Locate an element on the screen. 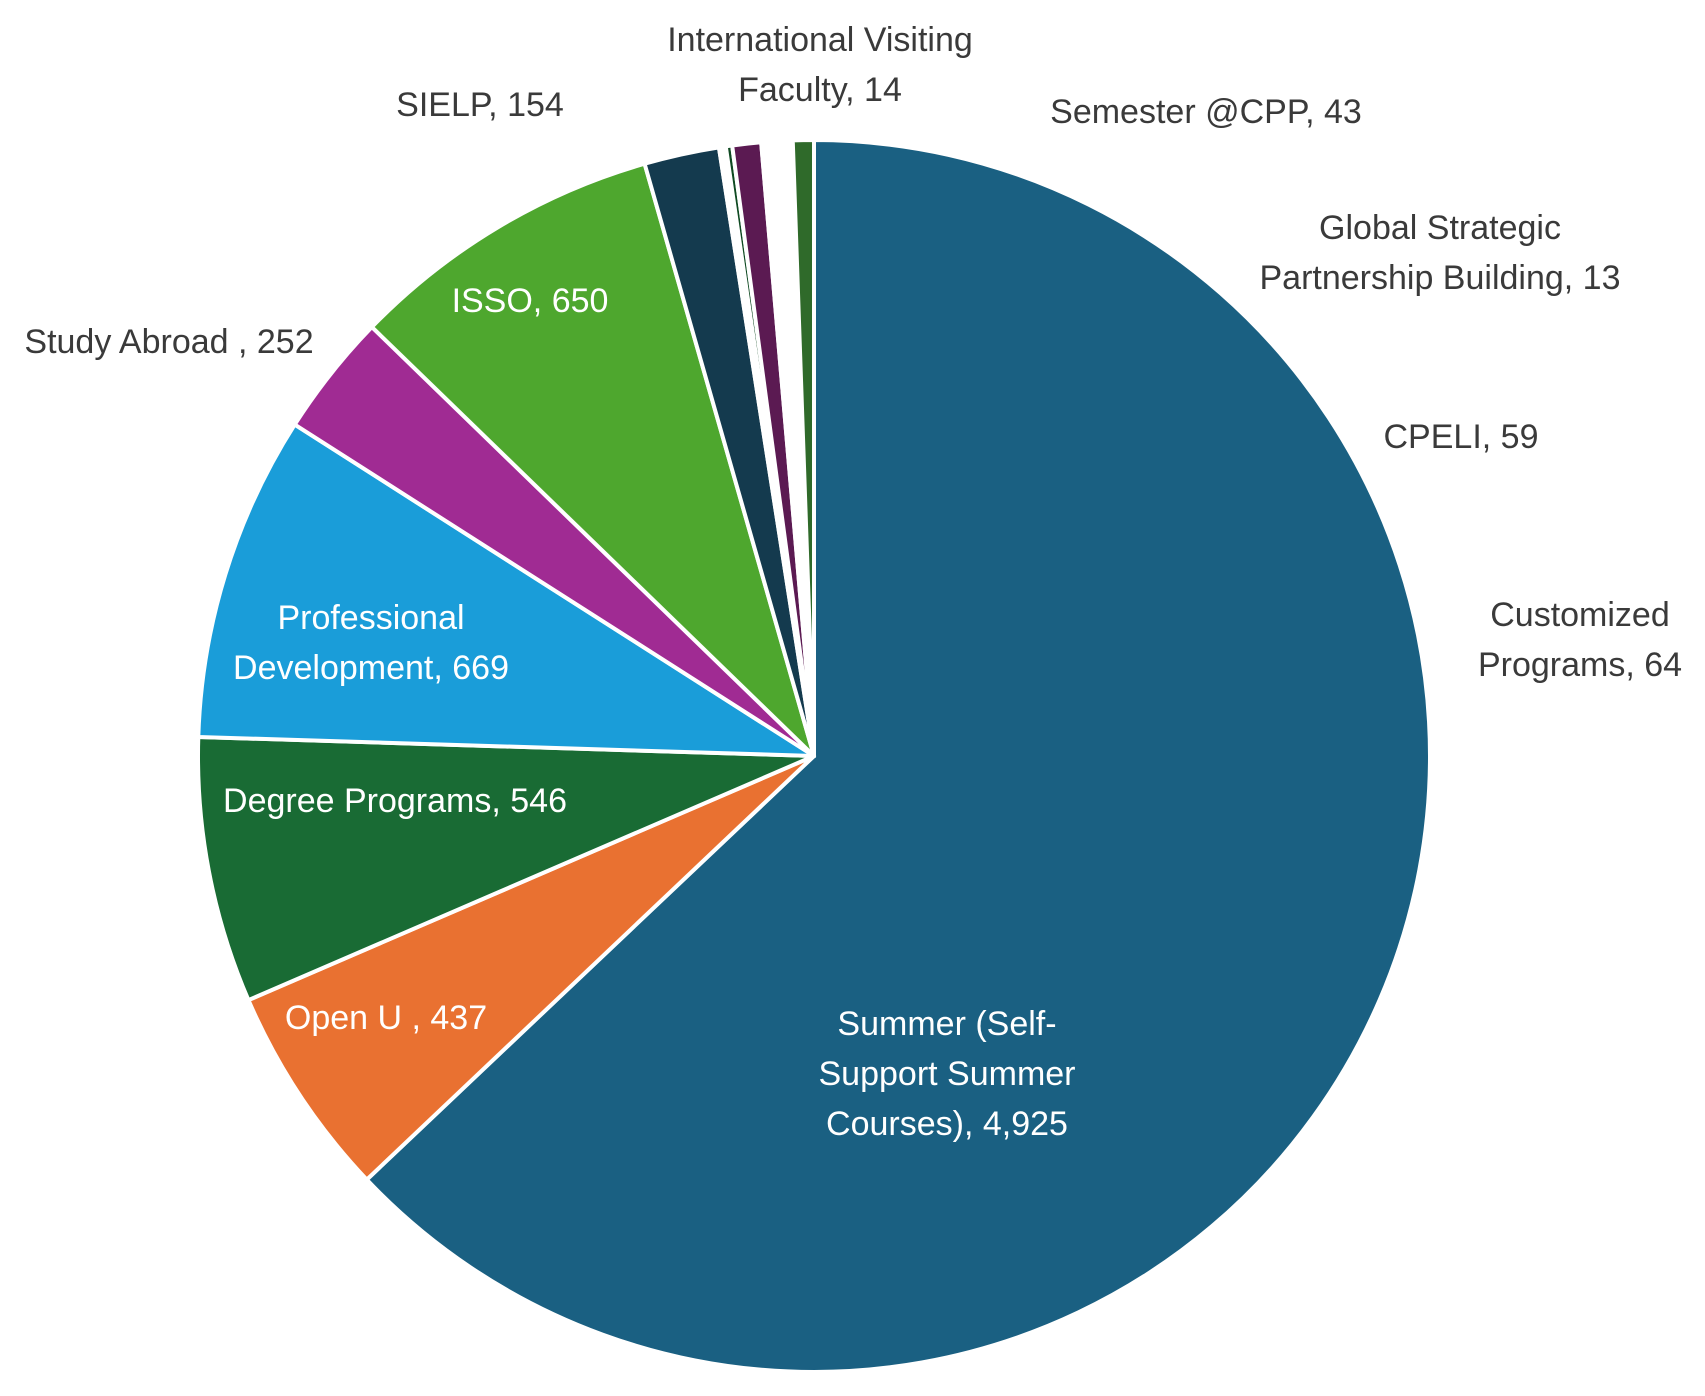  pie-slice-openu is located at coordinates (531, 968).